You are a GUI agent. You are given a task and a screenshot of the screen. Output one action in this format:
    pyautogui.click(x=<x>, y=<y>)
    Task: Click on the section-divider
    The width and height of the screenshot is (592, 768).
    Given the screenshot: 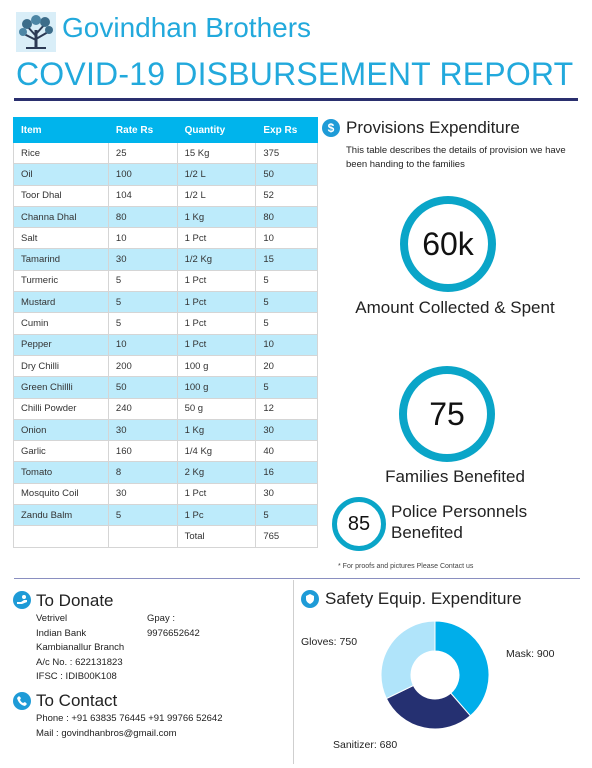 What is the action you would take?
    pyautogui.click(x=297, y=578)
    